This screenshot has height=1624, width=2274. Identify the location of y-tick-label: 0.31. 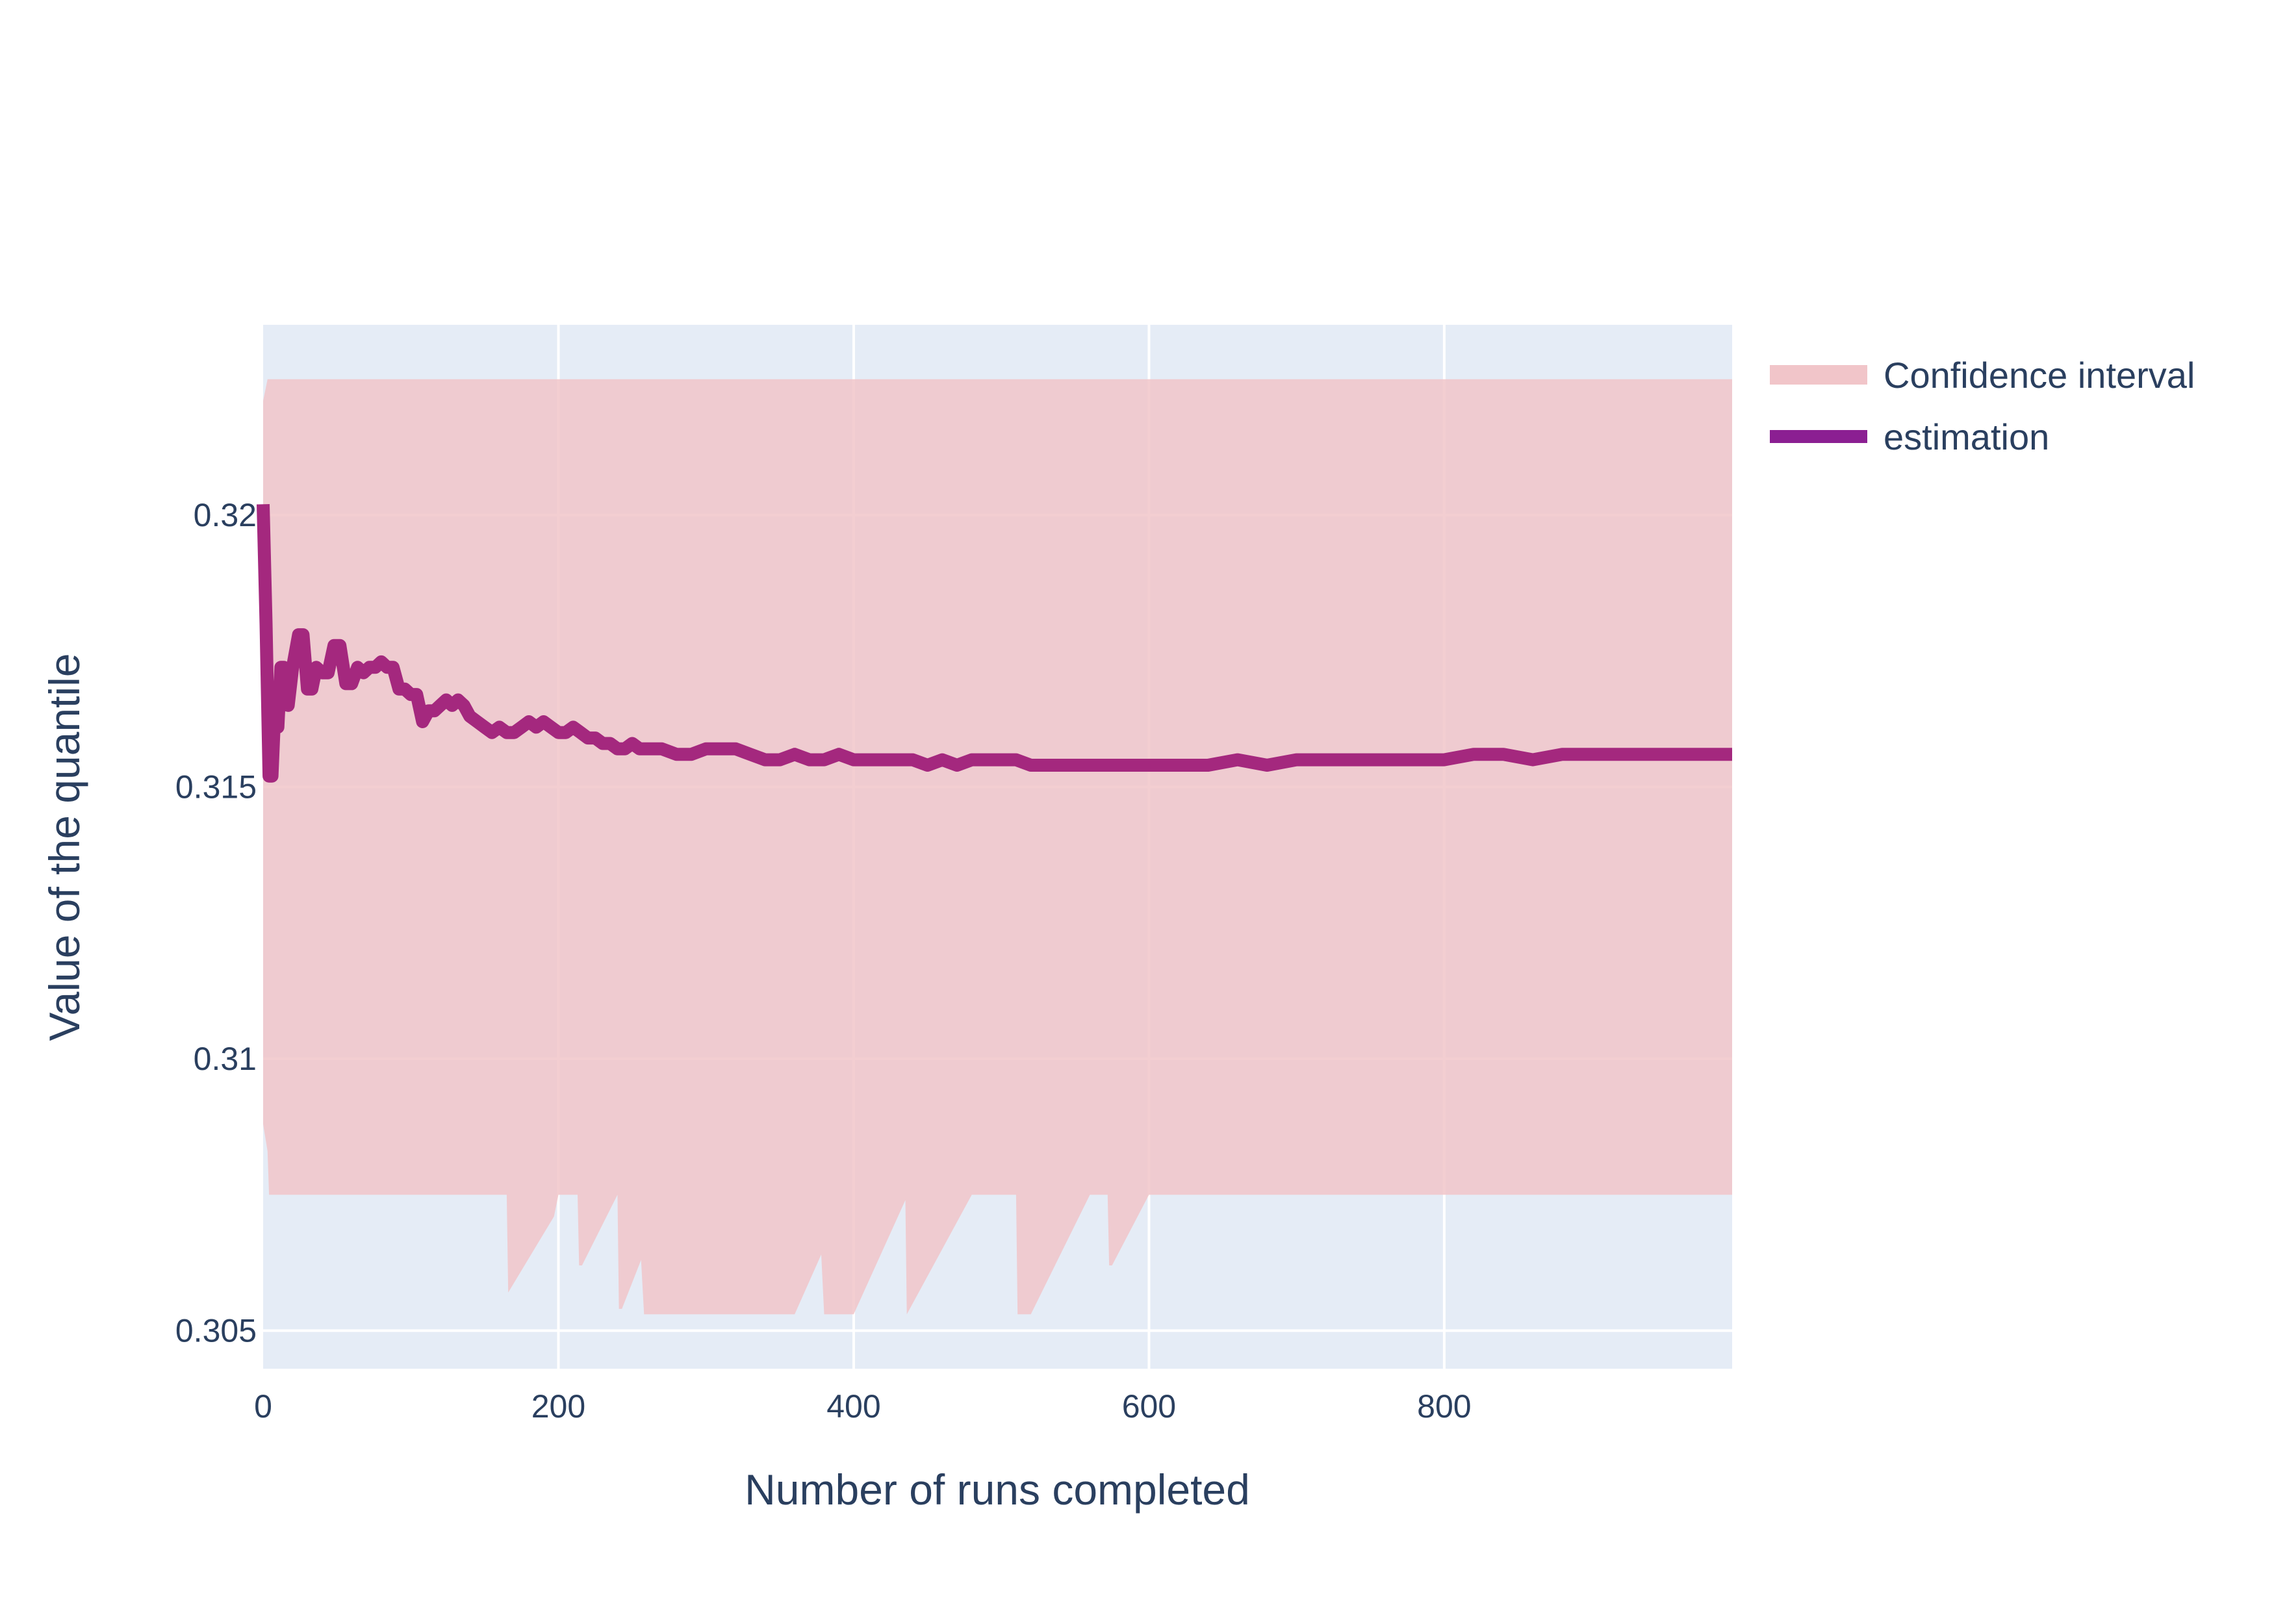
(225, 1059).